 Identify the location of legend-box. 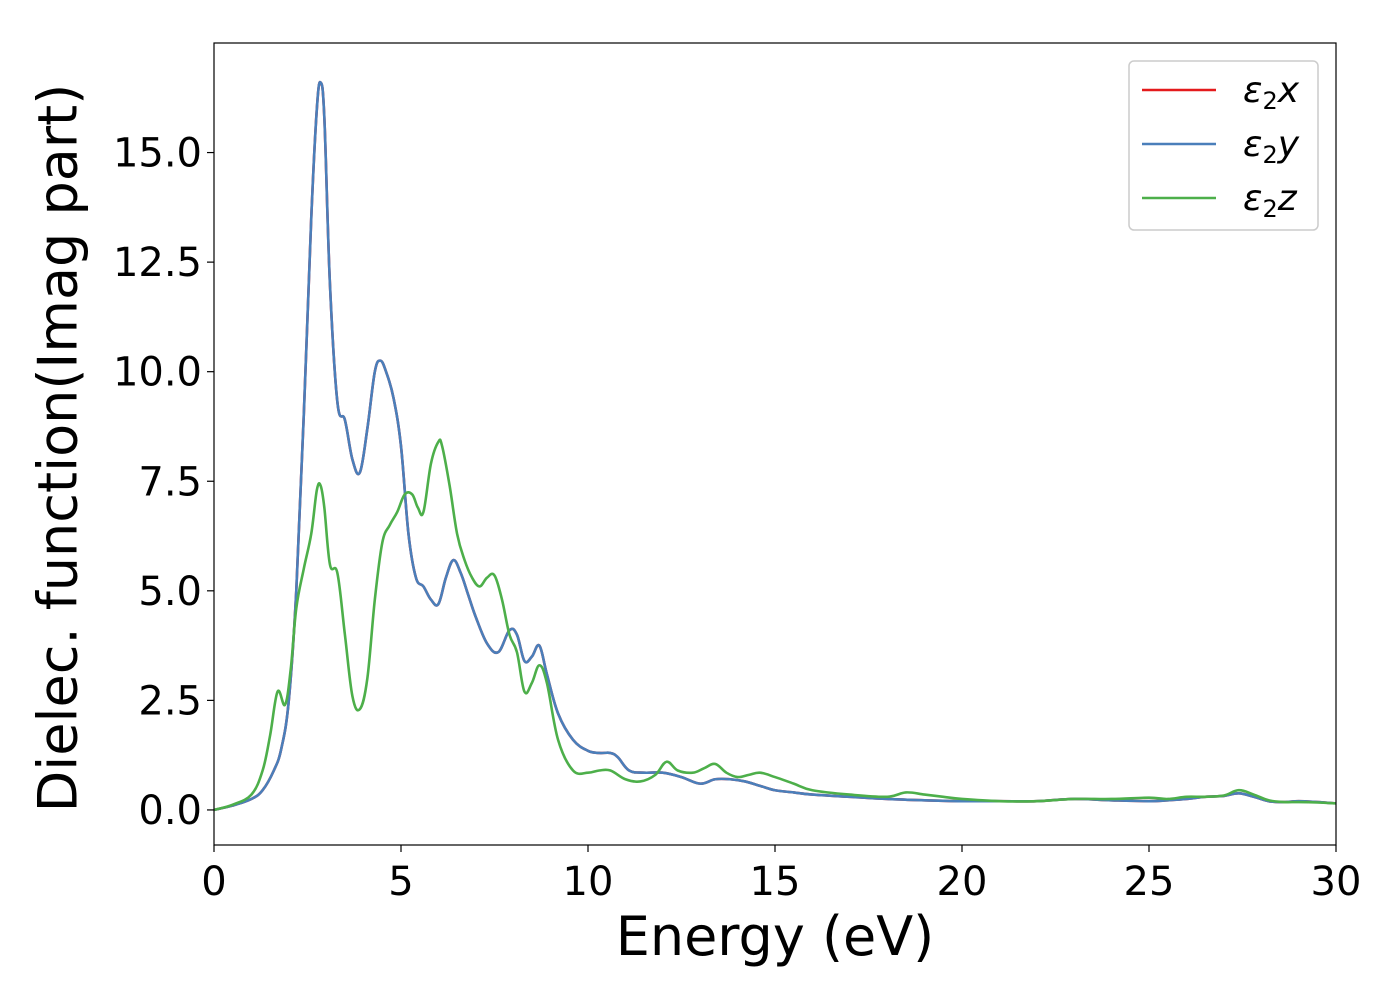
(1223, 145).